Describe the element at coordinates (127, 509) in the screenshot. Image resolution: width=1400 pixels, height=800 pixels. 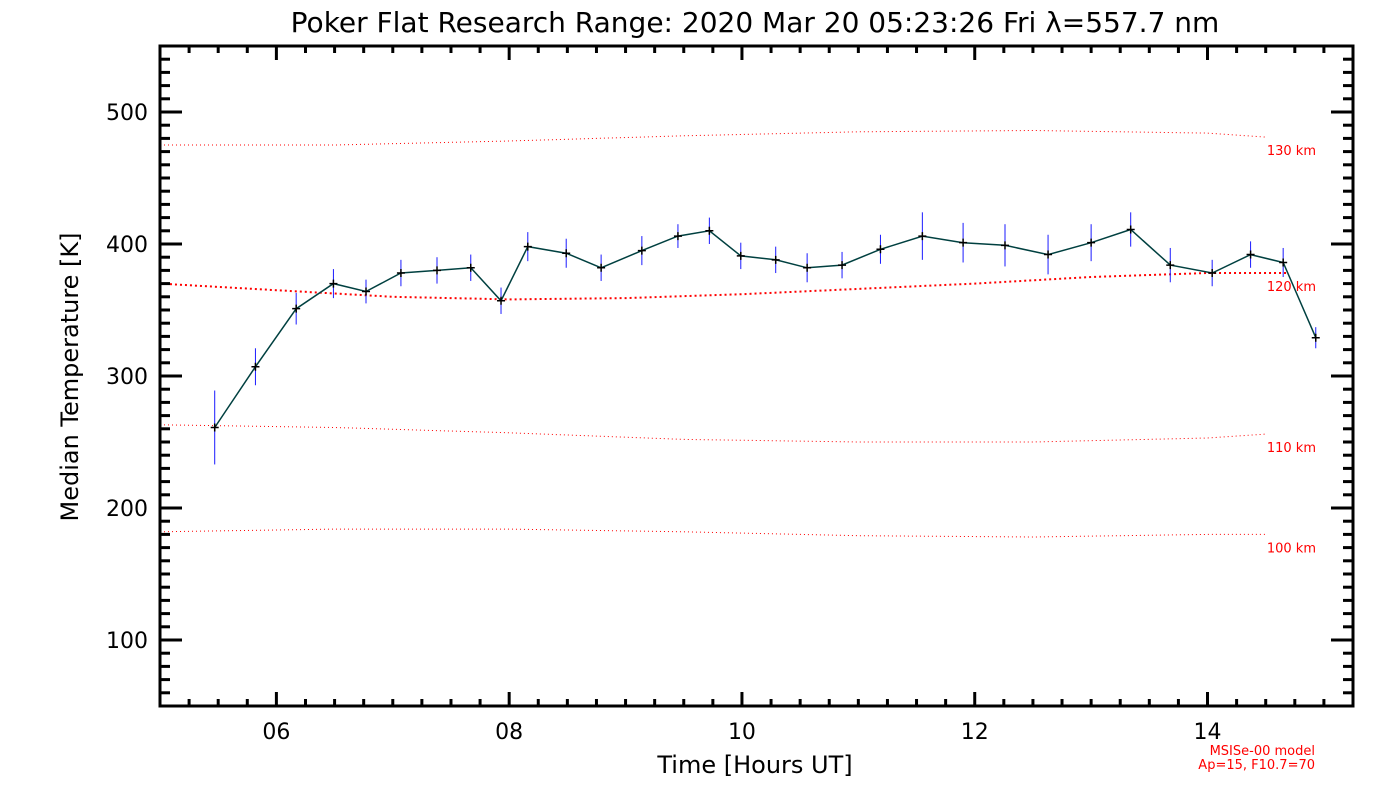
I see `y-tick-label: 200` at that location.